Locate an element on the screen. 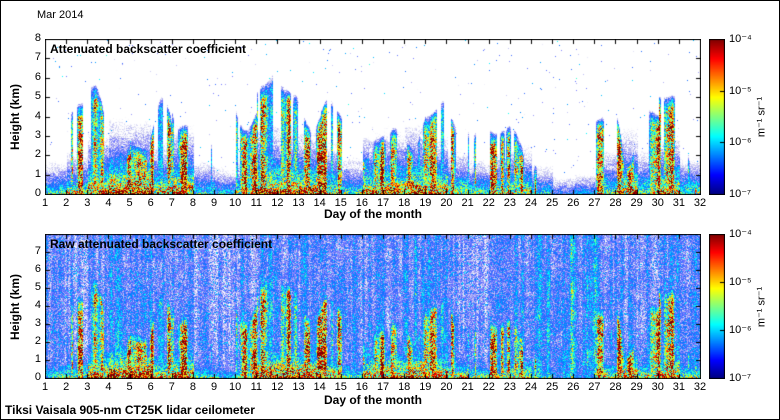  top-x-axis-label: Day of the month is located at coordinates (373, 214).